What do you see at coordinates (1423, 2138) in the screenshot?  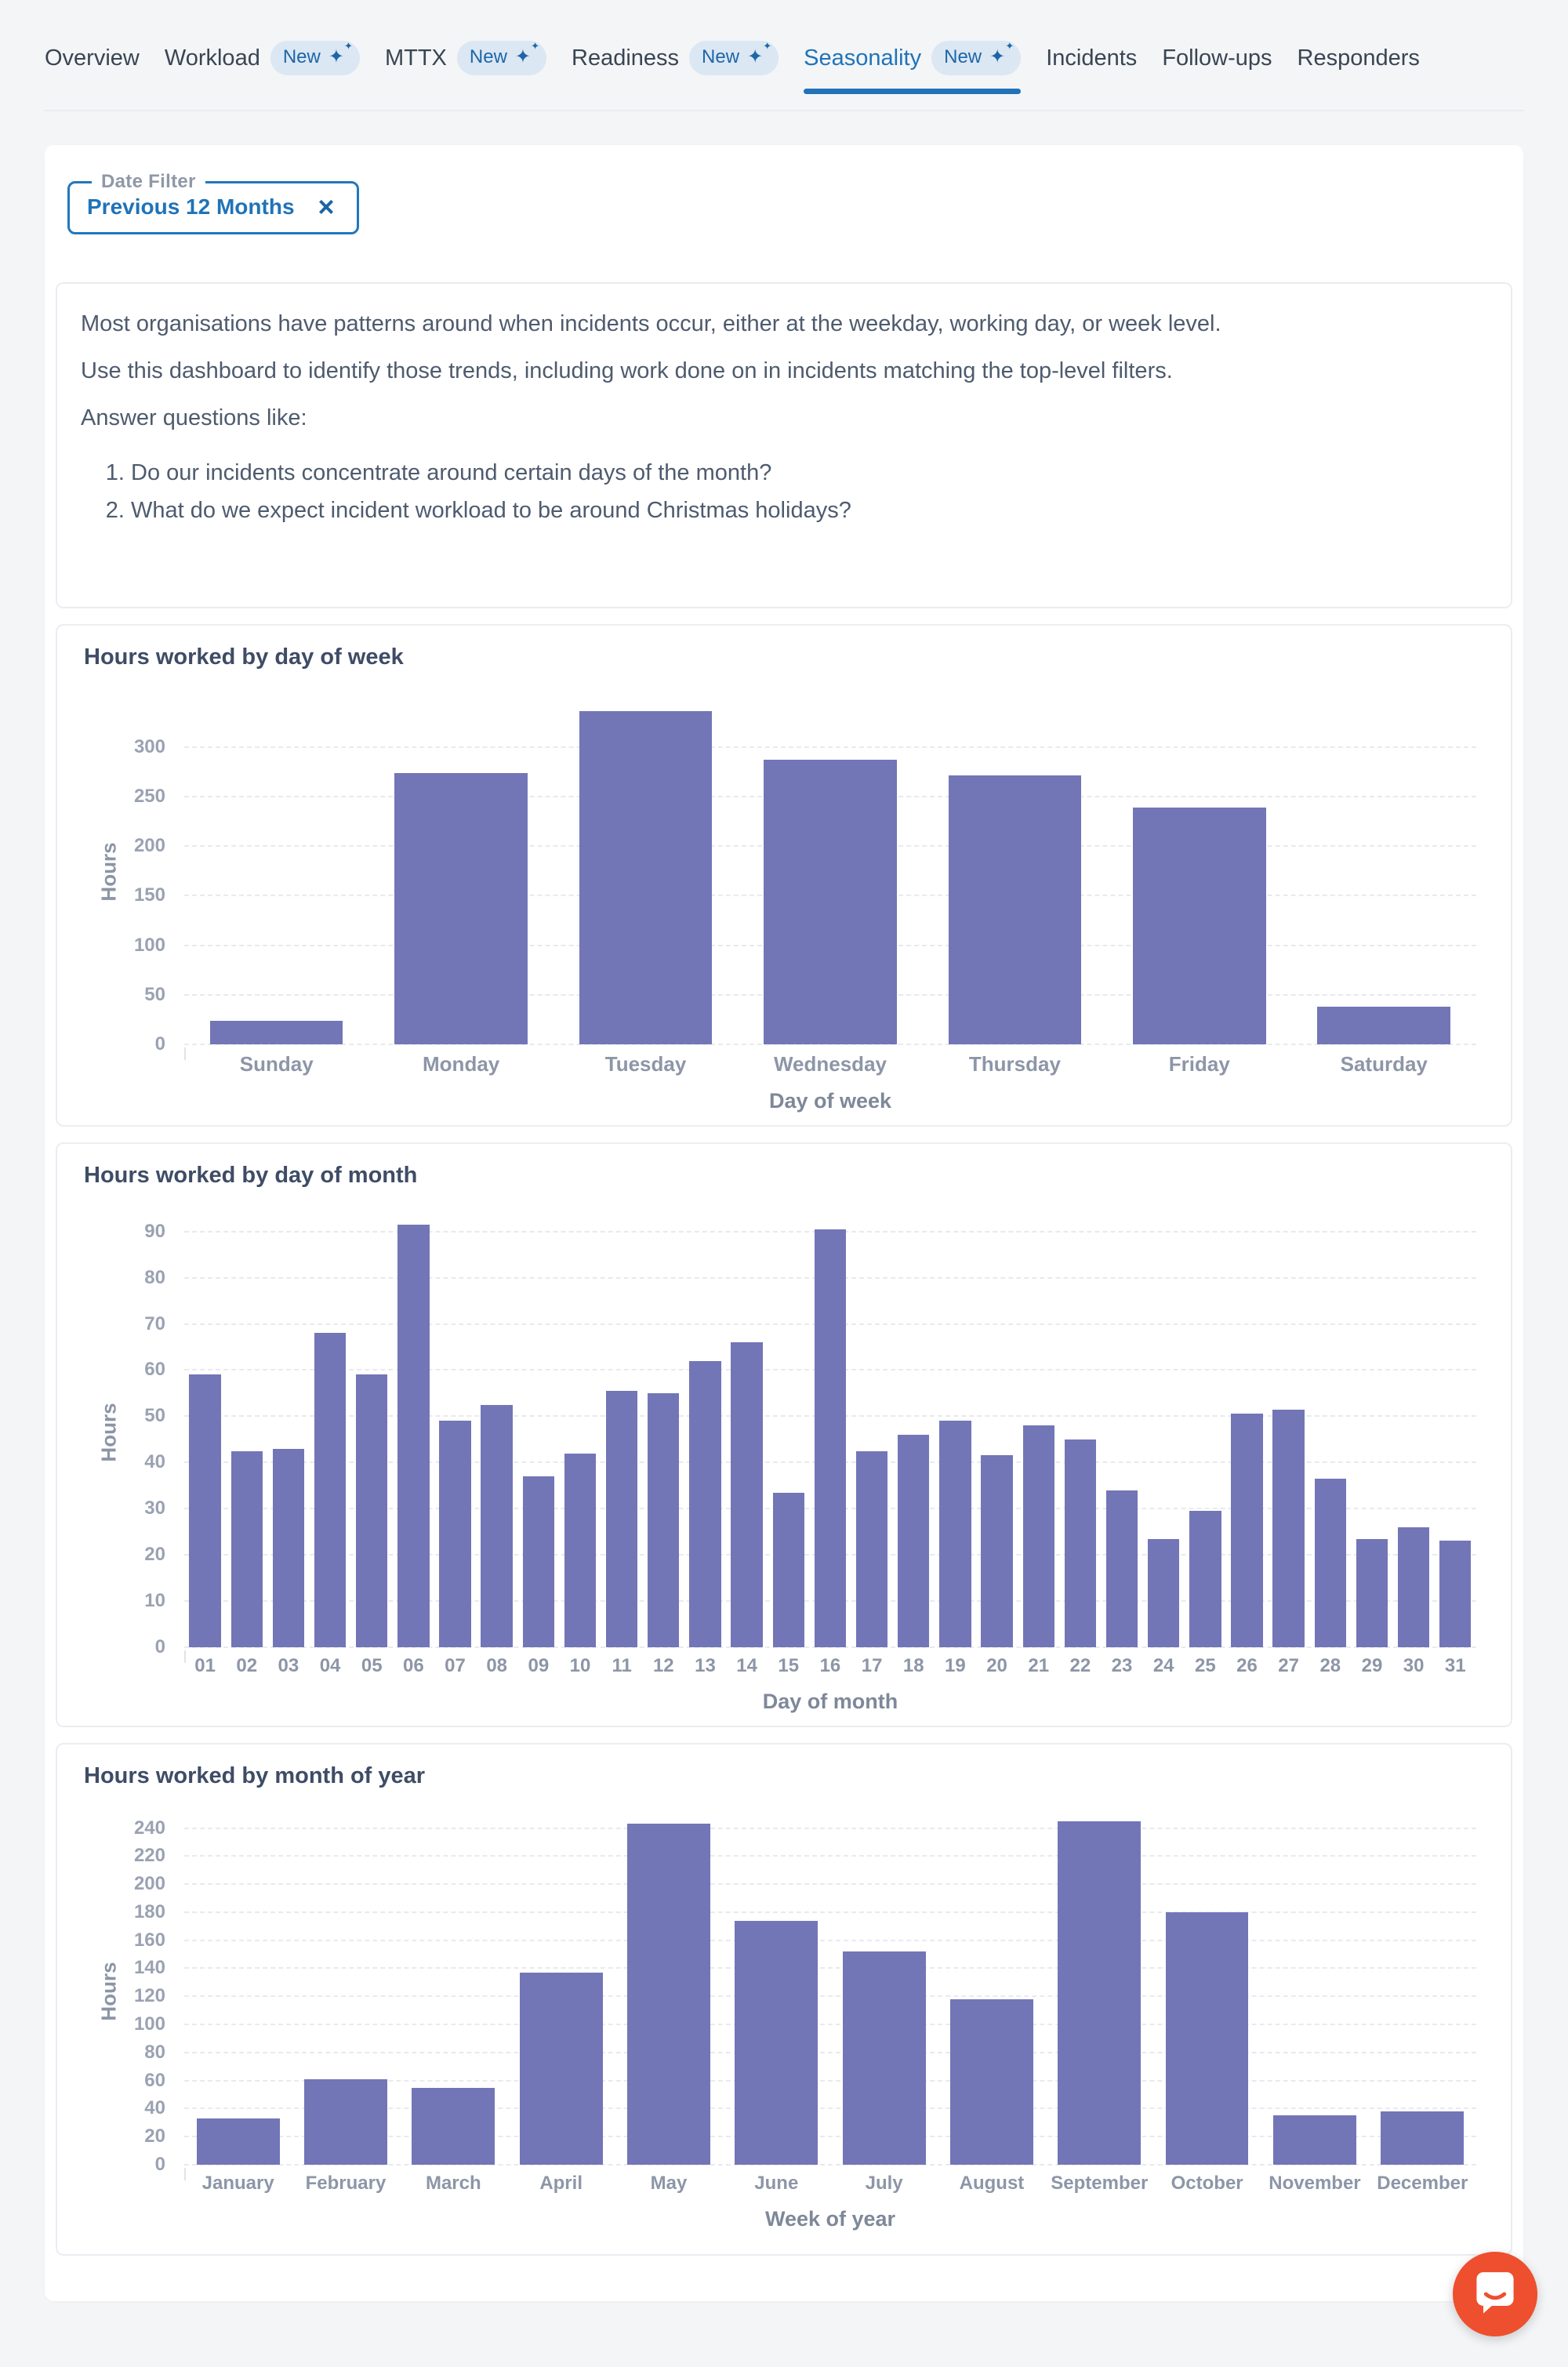 I see `bar-december` at bounding box center [1423, 2138].